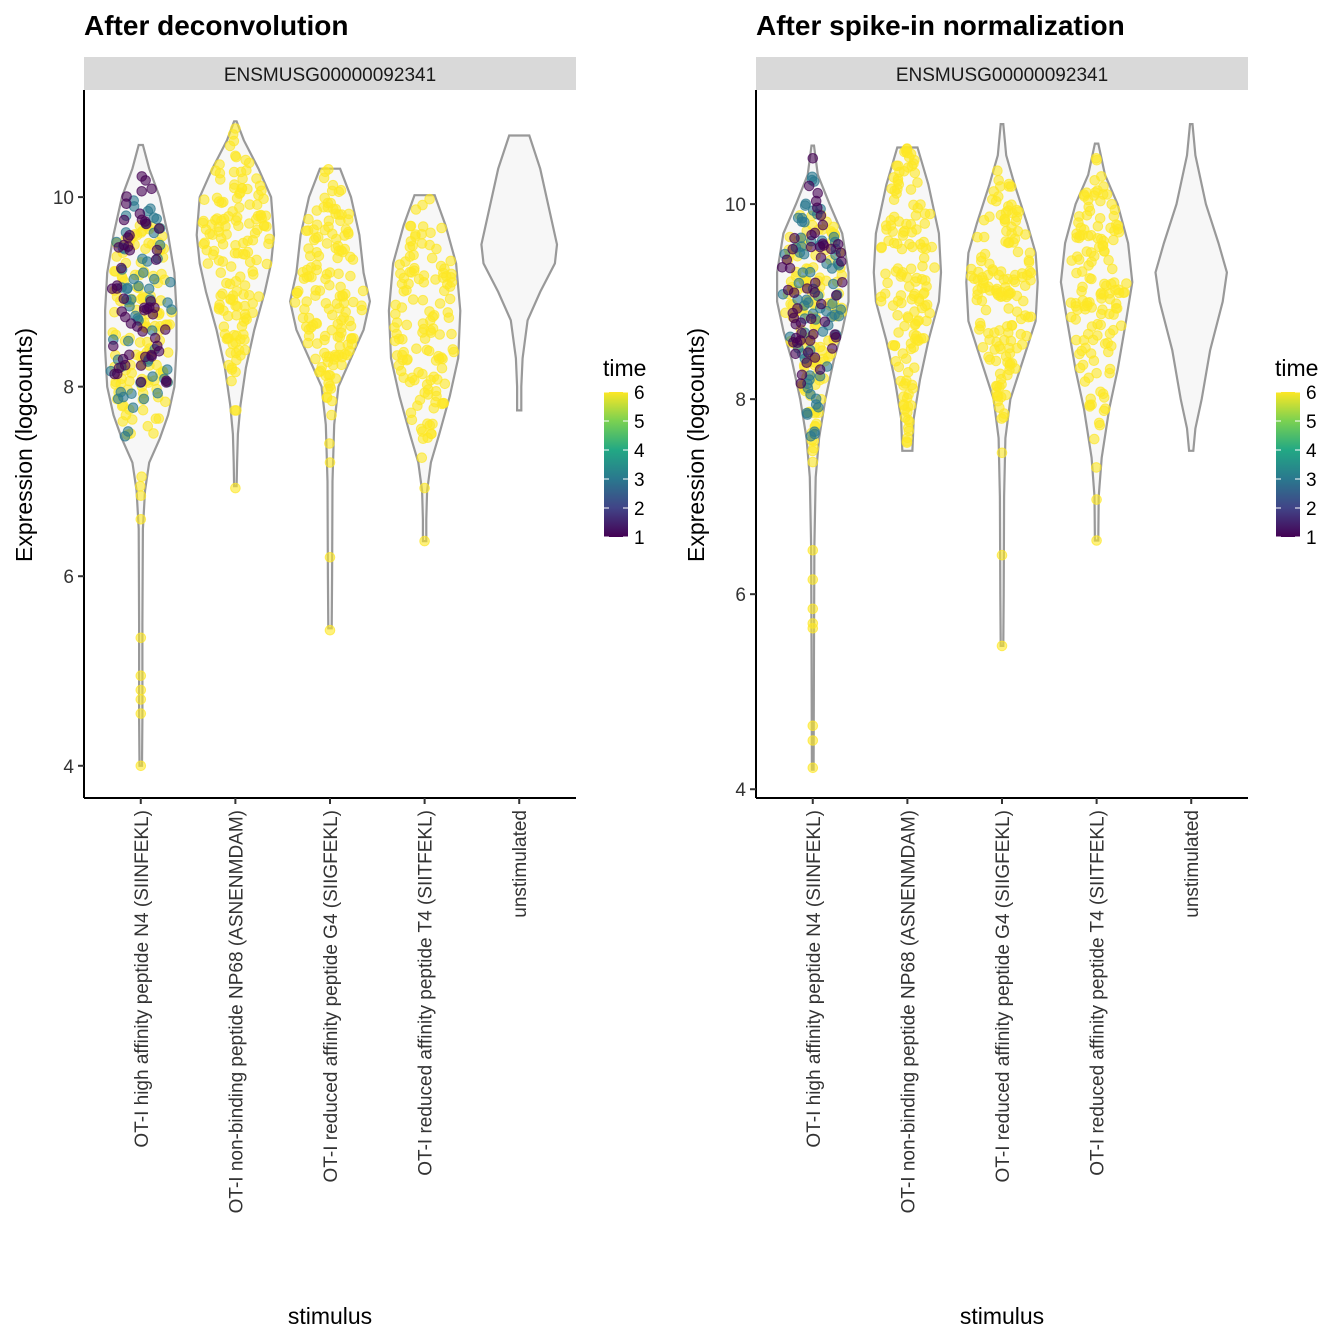  I want to click on y-tick-label: 8, so click(68, 388).